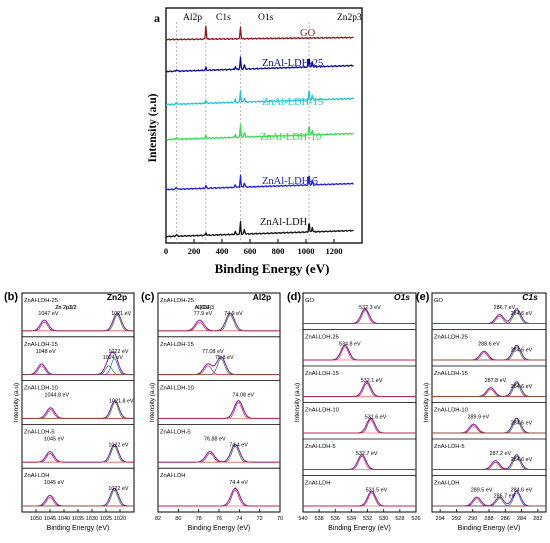 The width and height of the screenshot is (550, 543). What do you see at coordinates (383, 519) in the screenshot?
I see `x-tick-label: 530` at bounding box center [383, 519].